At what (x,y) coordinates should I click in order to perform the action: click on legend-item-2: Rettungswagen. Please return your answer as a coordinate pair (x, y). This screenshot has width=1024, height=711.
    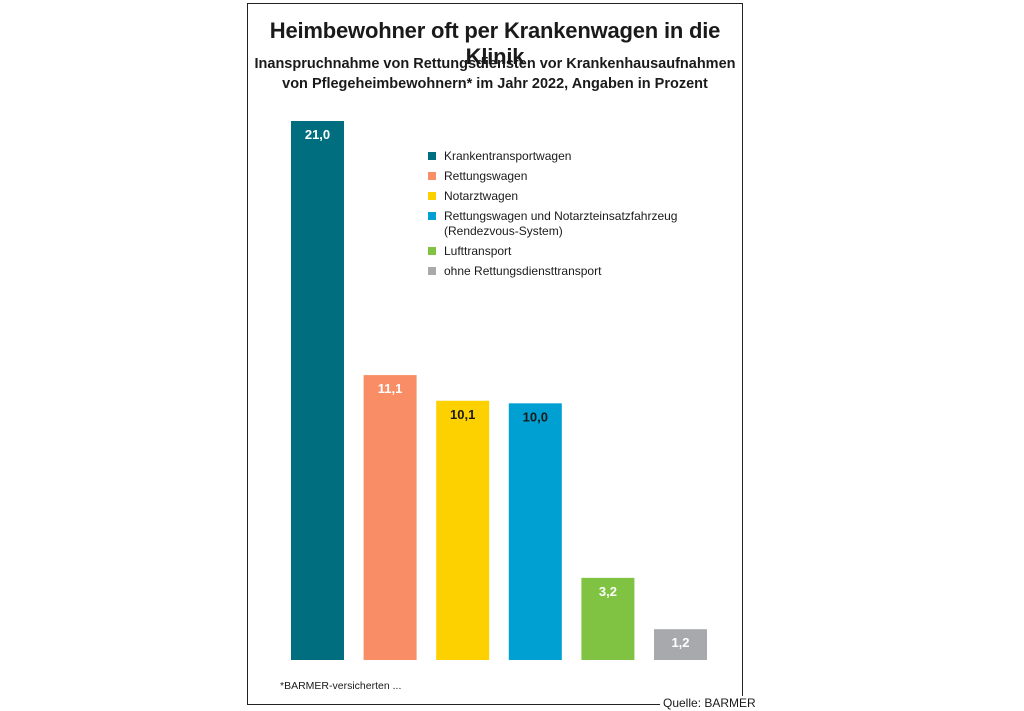
    Looking at the image, I should click on (578, 176).